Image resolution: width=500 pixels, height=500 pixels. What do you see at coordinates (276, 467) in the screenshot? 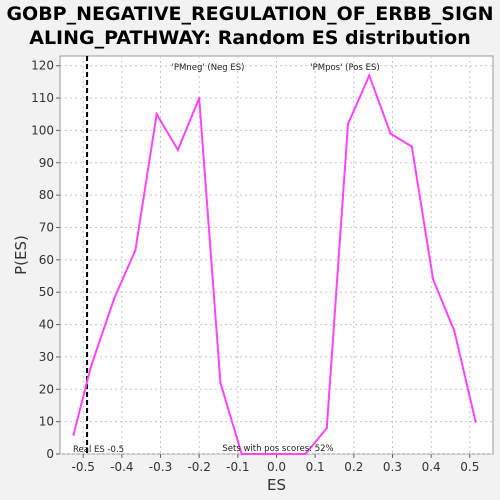
I see `x-tick-label: 0.0` at bounding box center [276, 467].